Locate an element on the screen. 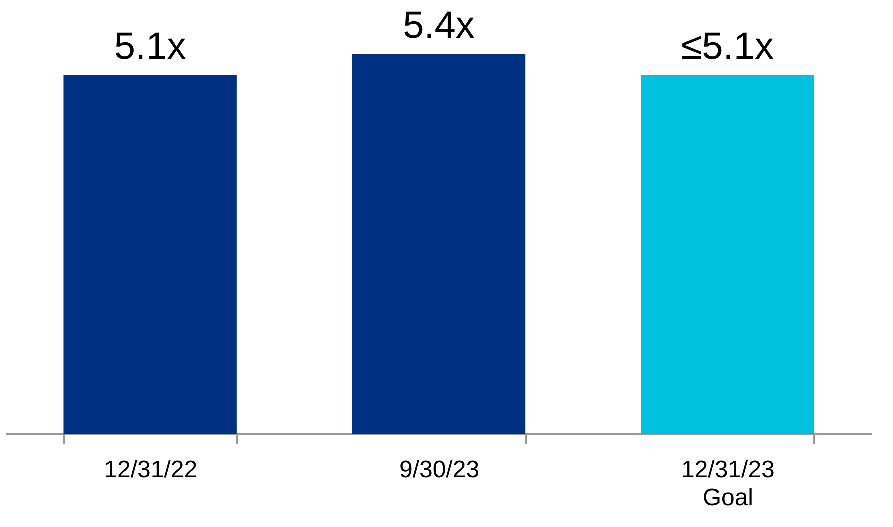 The width and height of the screenshot is (893, 527). data-label: ≤5.1x is located at coordinates (727, 47).